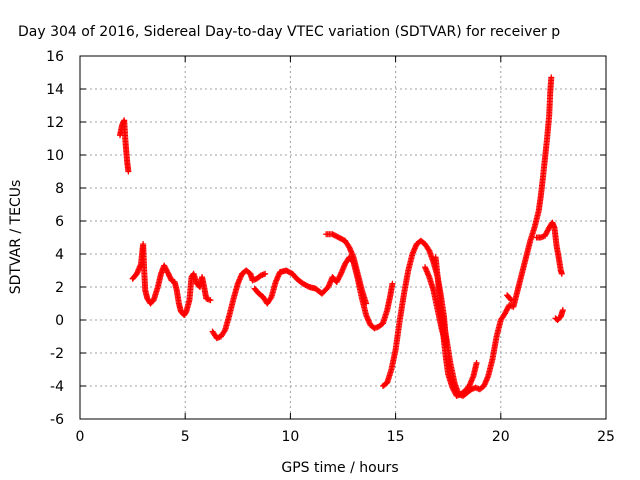 The image size is (640, 480). Describe the element at coordinates (59, 189) in the screenshot. I see `y-tick-label: 8` at that location.